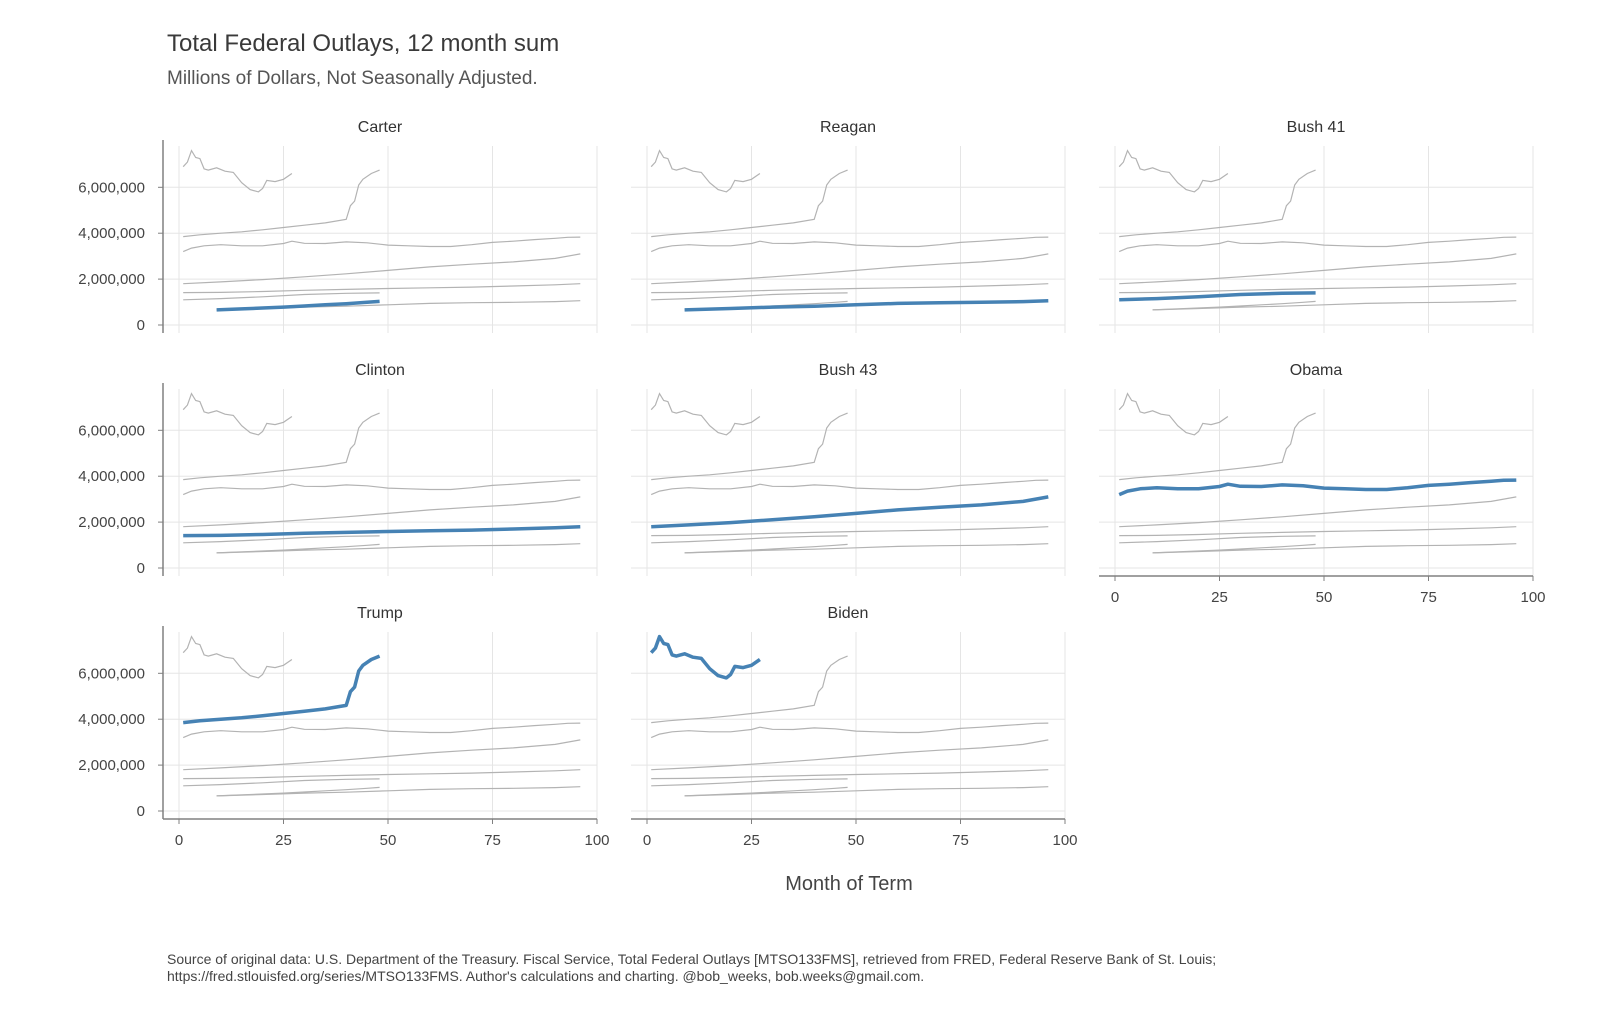 This screenshot has height=1018, width=1600. I want to click on facet-panel: Reagan, so click(848, 226).